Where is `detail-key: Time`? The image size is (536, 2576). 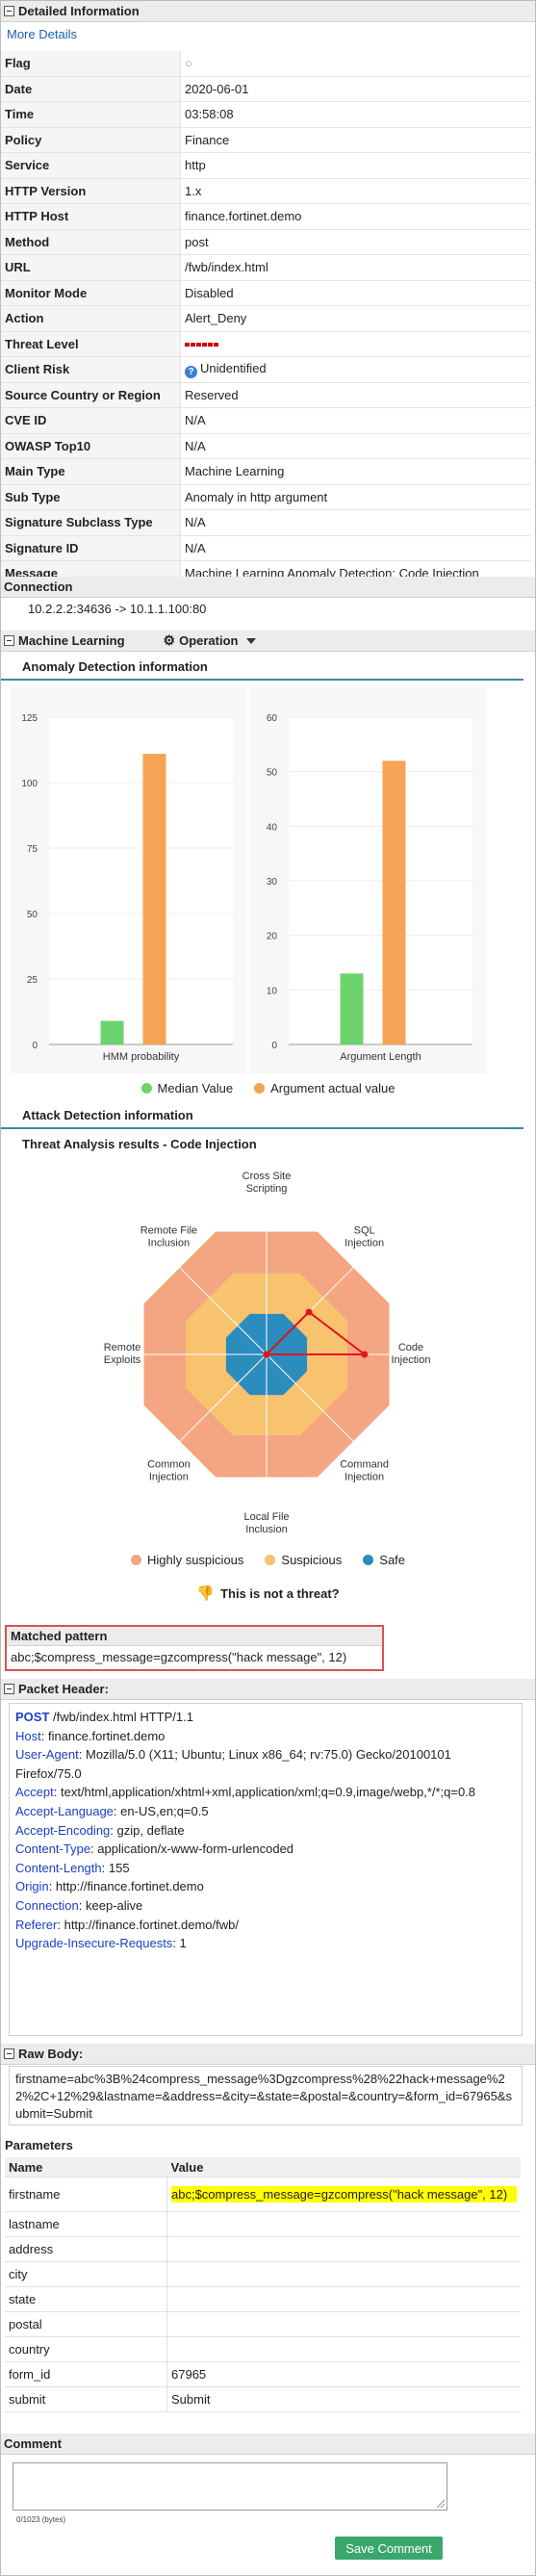
detail-key: Time is located at coordinates (91, 115).